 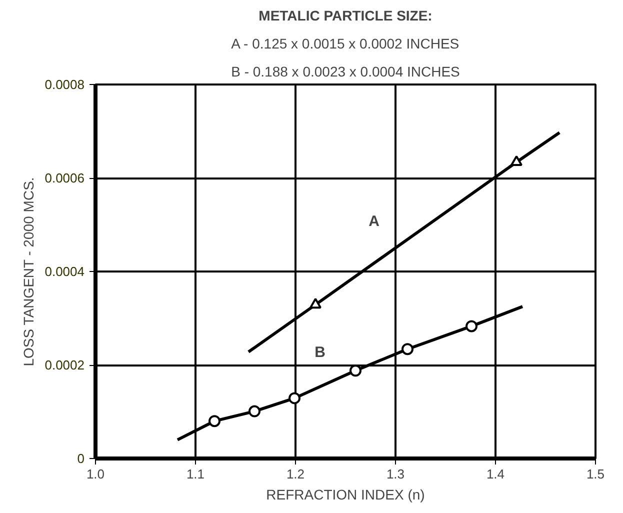 What do you see at coordinates (374, 221) in the screenshot?
I see `series-label: A` at bounding box center [374, 221].